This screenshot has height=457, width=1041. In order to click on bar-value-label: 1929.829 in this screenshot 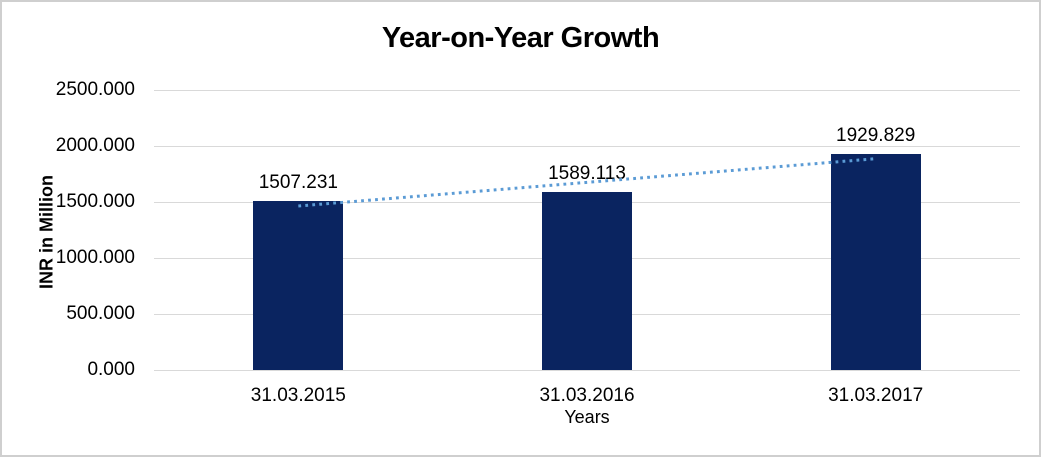, I will do `click(876, 135)`.